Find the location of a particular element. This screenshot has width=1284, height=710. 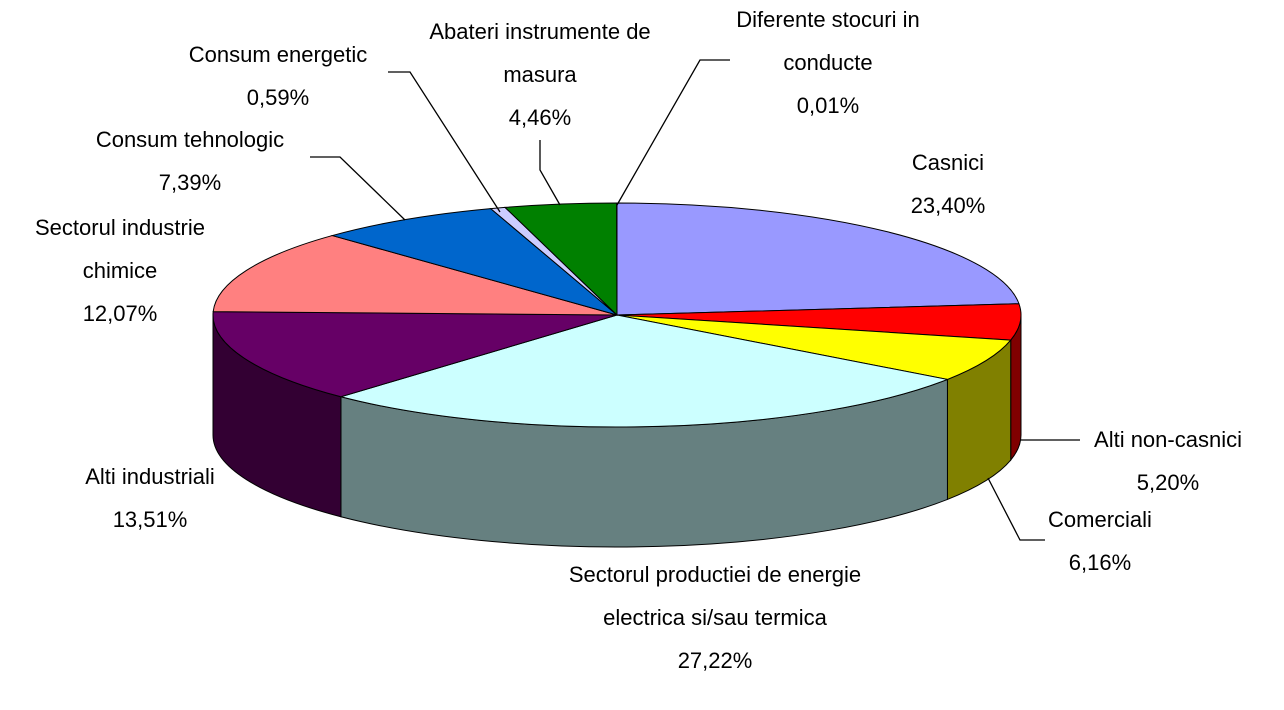

data-label: Abateri instrumente de masura 4,46% is located at coordinates (540, 74).